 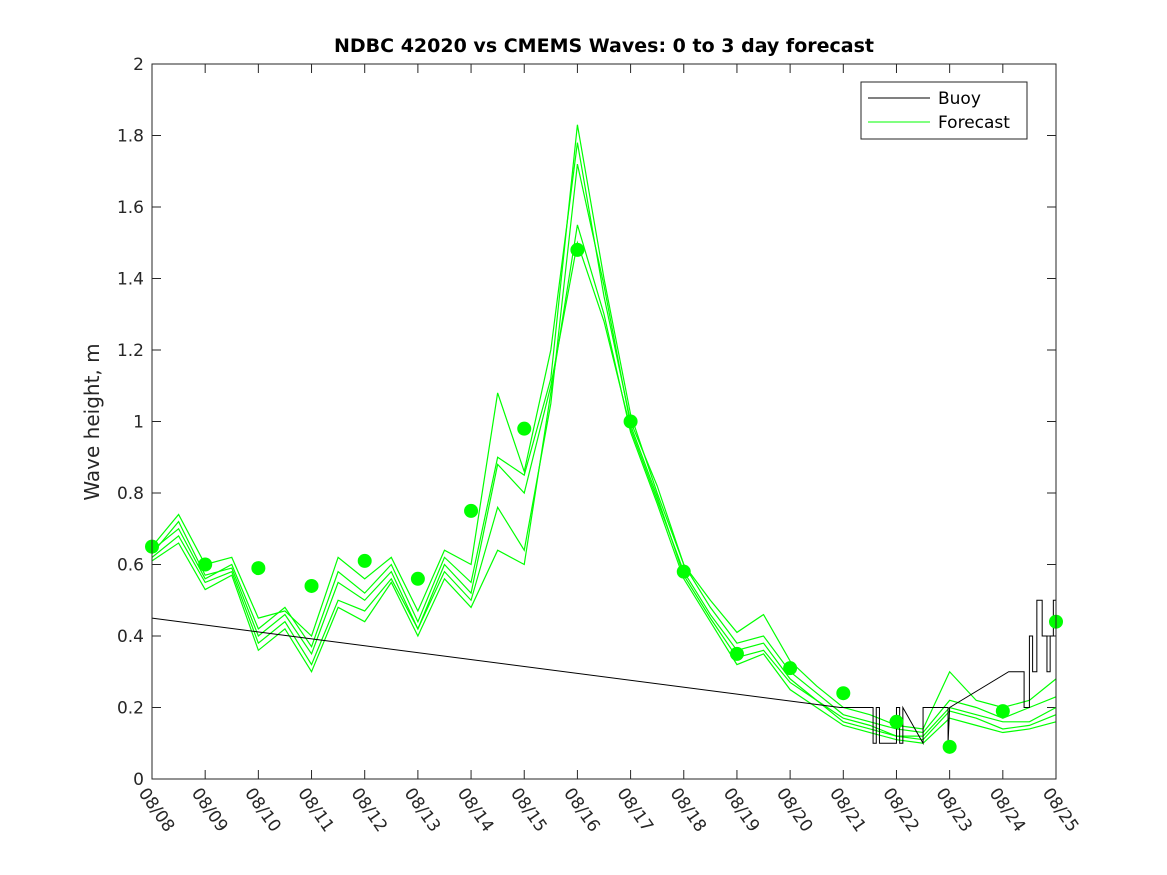 What do you see at coordinates (138, 423) in the screenshot?
I see `y-tick-label: 1` at bounding box center [138, 423].